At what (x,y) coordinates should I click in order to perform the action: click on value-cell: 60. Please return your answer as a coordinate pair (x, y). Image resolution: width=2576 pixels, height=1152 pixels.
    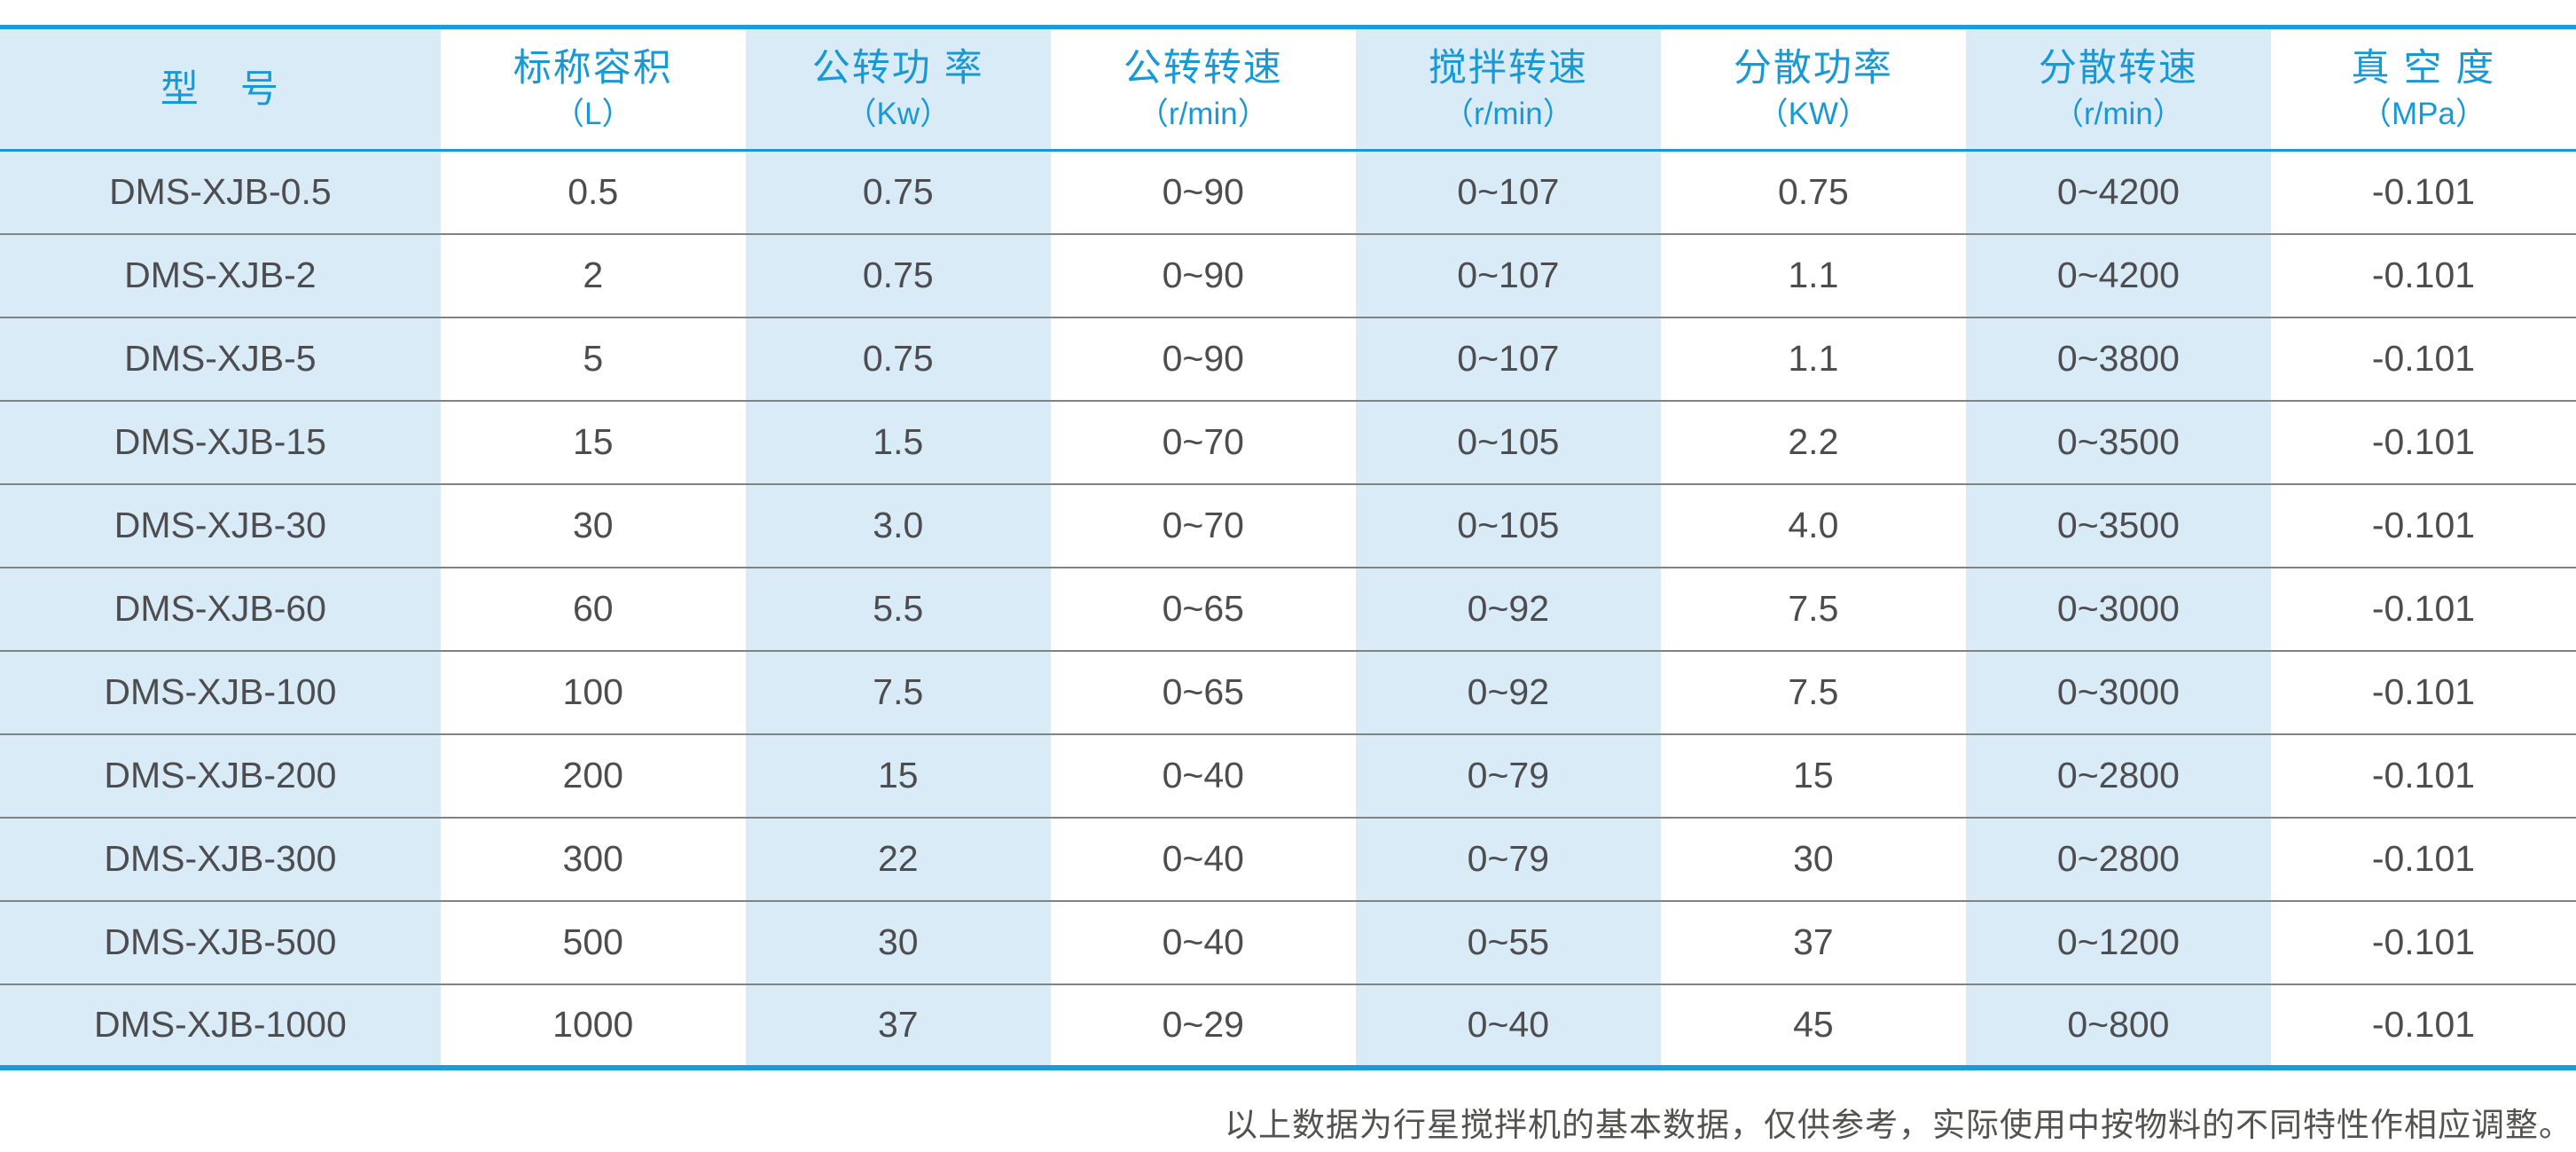
    Looking at the image, I should click on (593, 609).